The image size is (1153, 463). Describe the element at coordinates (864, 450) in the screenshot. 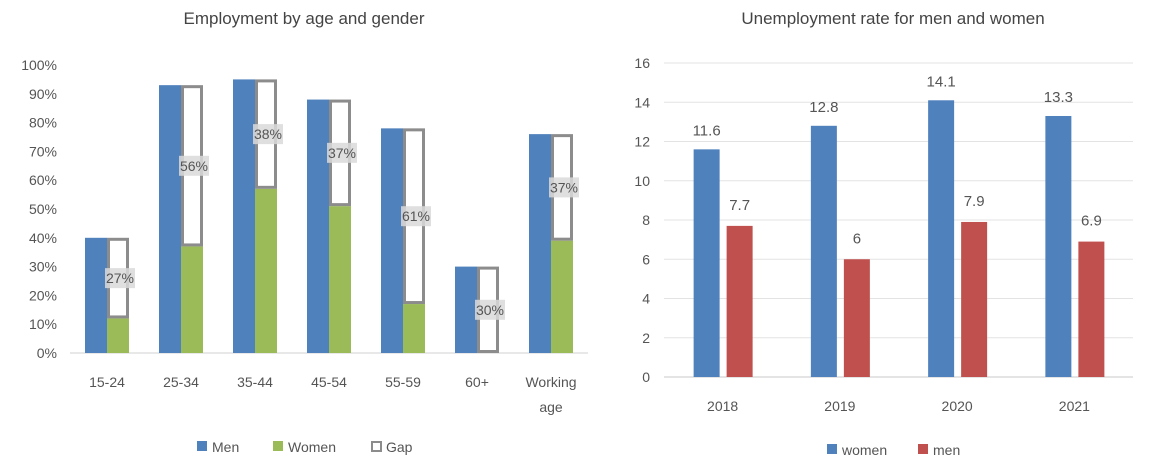

I see `legend-label: women` at that location.